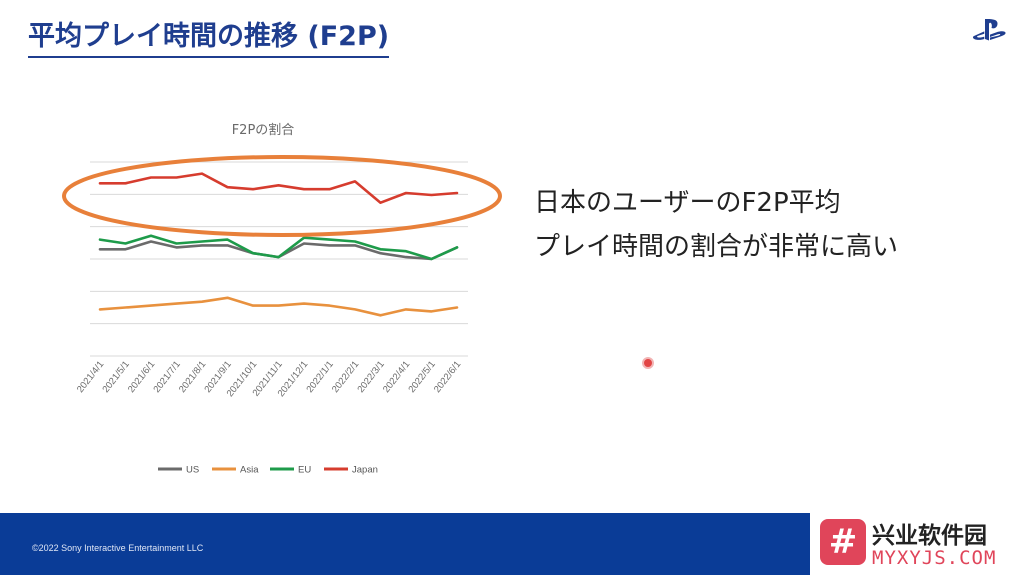 The width and height of the screenshot is (1024, 575). I want to click on x-tick-label: 2022/6/1, so click(447, 377).